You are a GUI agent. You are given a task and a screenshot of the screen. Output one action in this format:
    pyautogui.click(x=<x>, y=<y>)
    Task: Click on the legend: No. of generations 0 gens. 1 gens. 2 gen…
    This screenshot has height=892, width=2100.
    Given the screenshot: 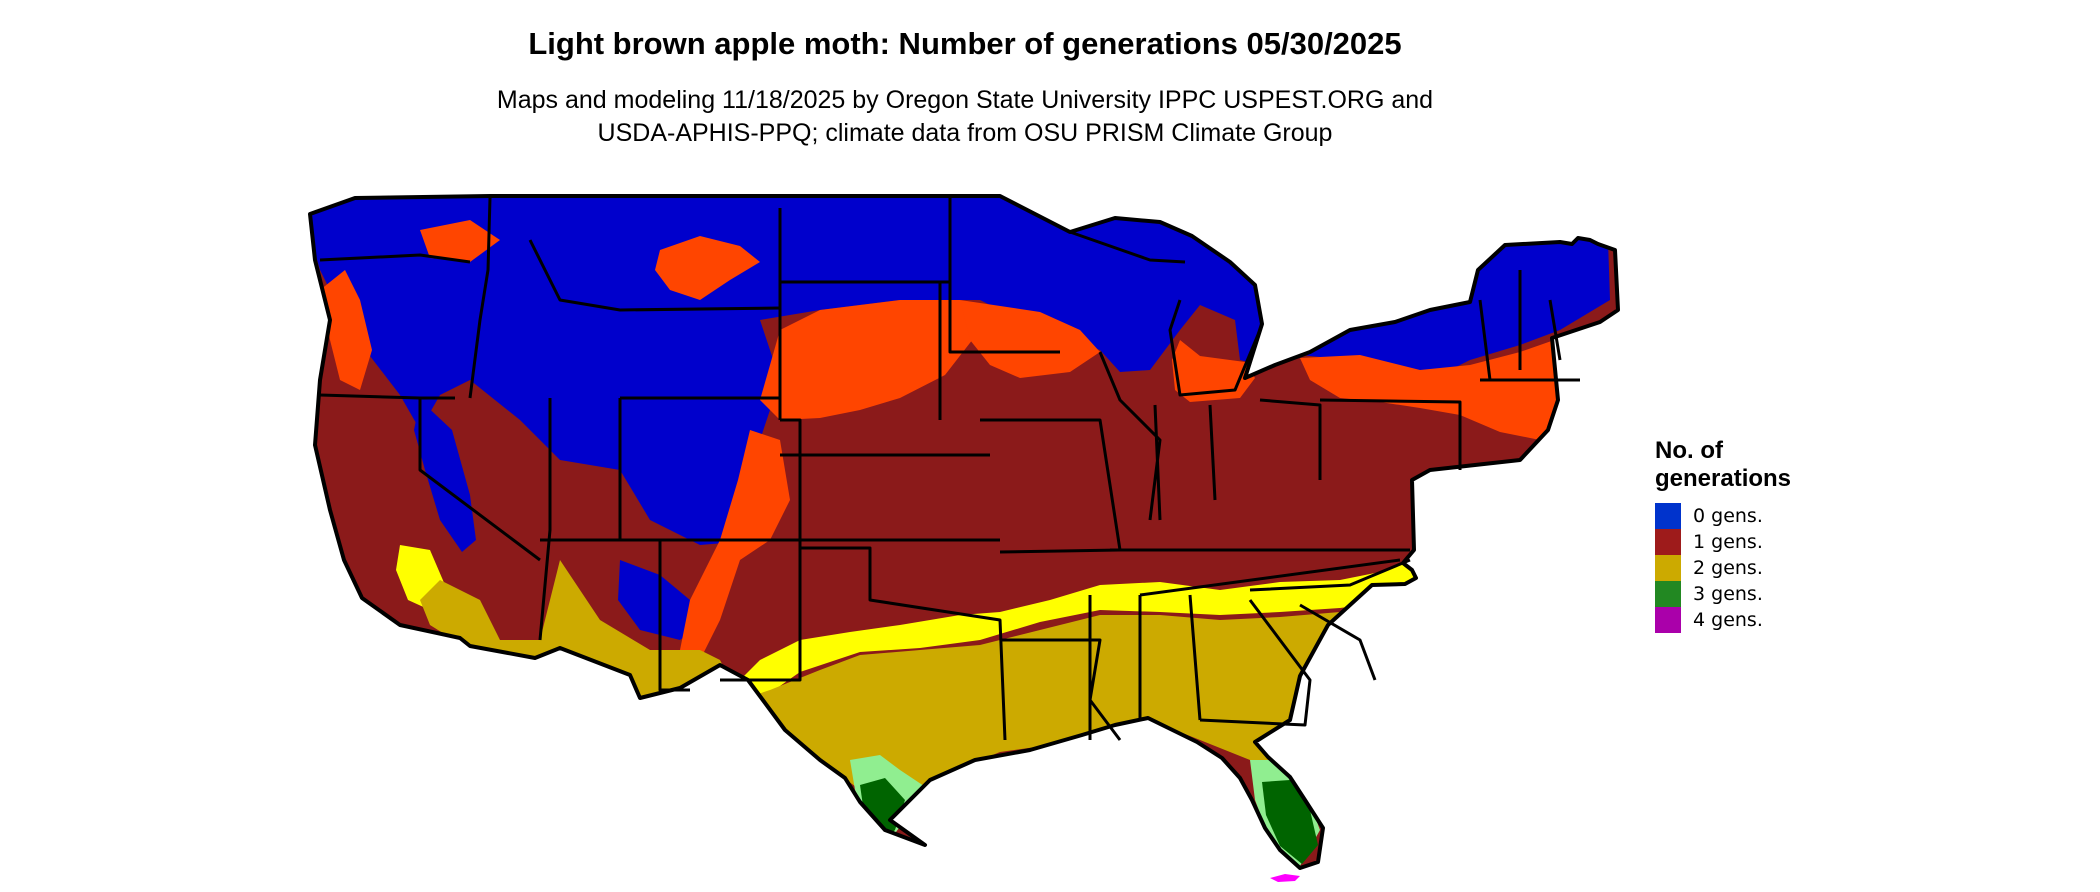 What is the action you would take?
    pyautogui.click(x=1755, y=535)
    